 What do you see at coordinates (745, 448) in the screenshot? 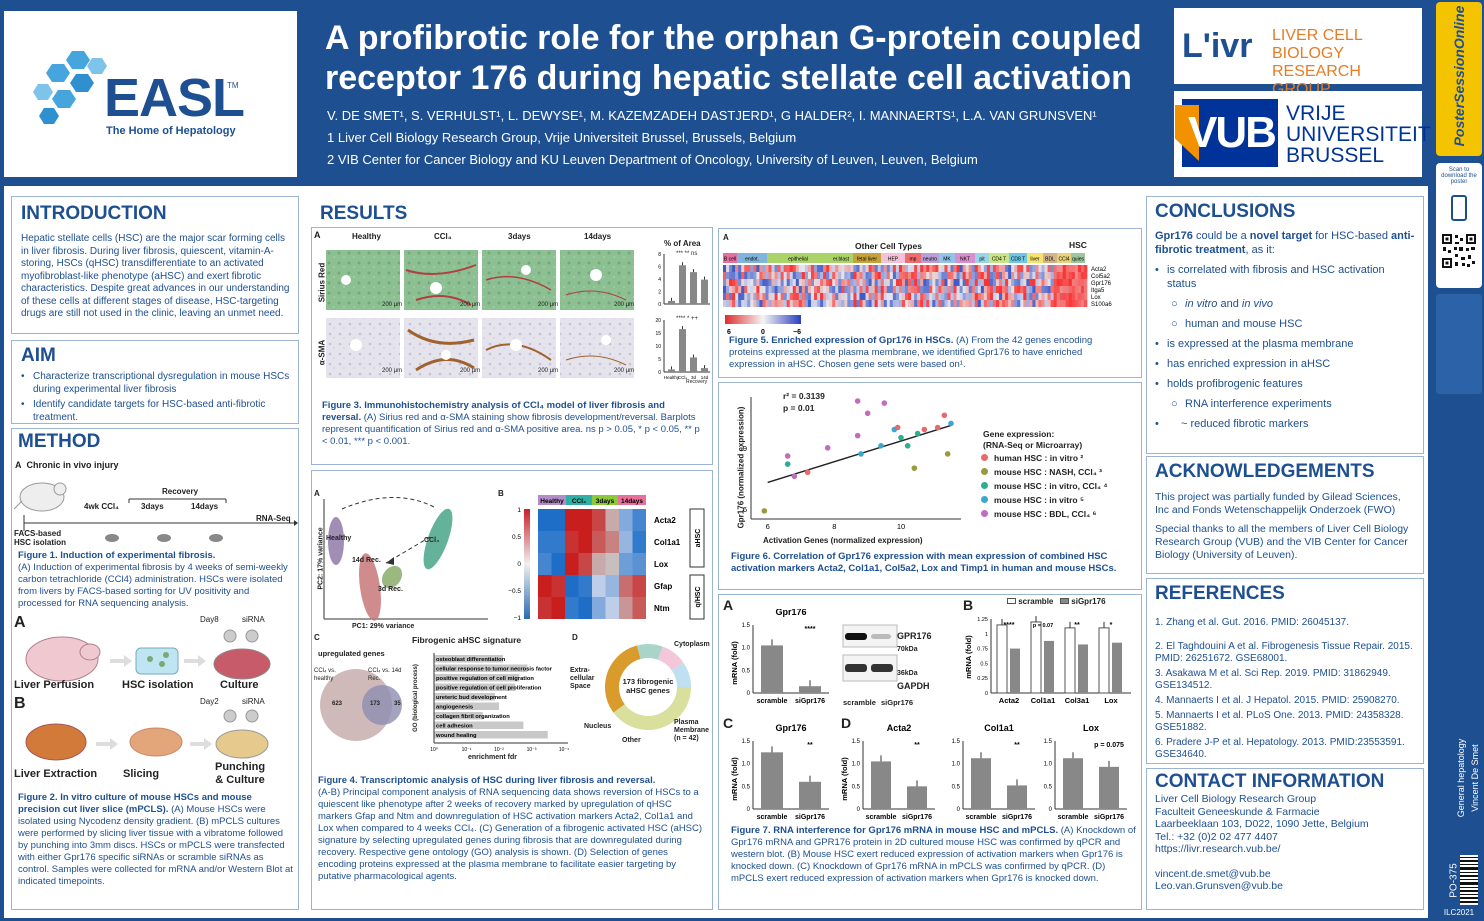
I see `y-tick: 9` at bounding box center [745, 448].